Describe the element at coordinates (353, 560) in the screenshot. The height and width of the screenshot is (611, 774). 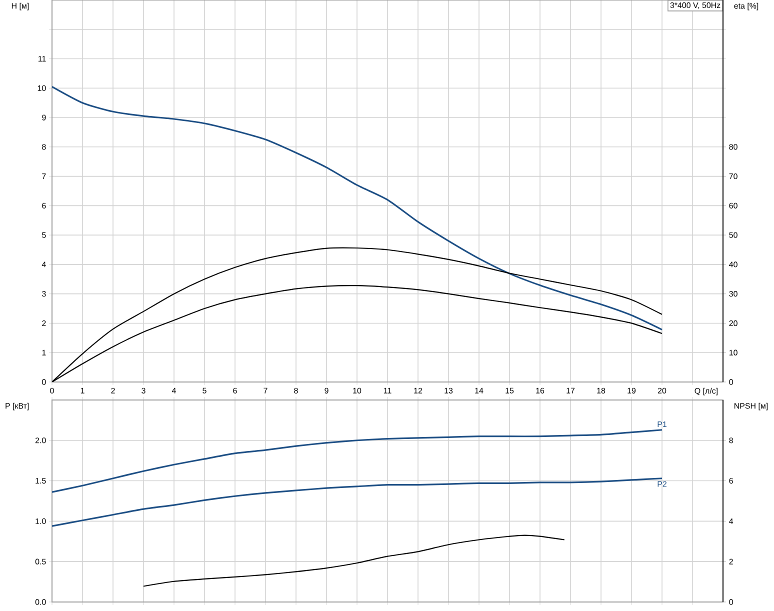
I see `line-series` at that location.